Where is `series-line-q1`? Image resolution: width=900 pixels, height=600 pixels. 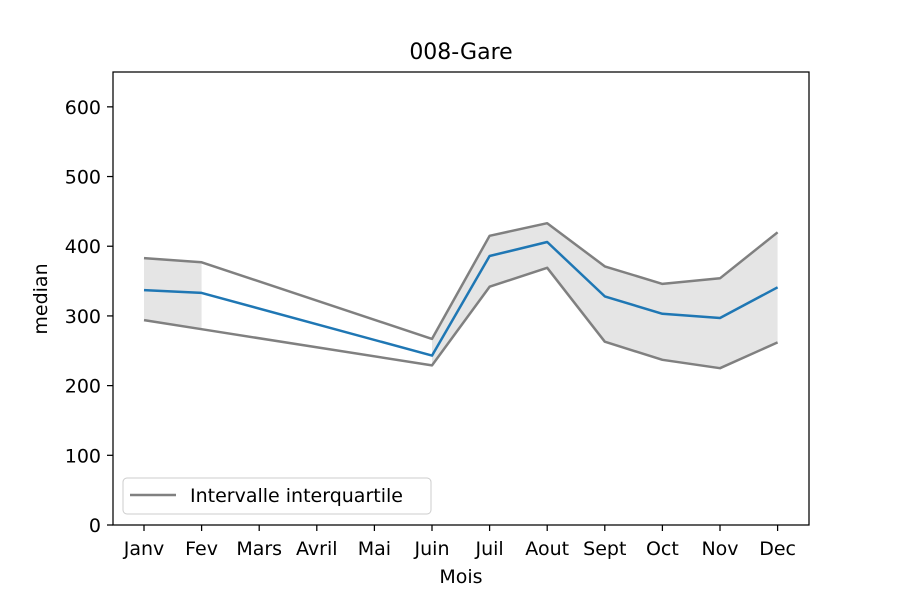
series-line-q1 is located at coordinates (461, 318).